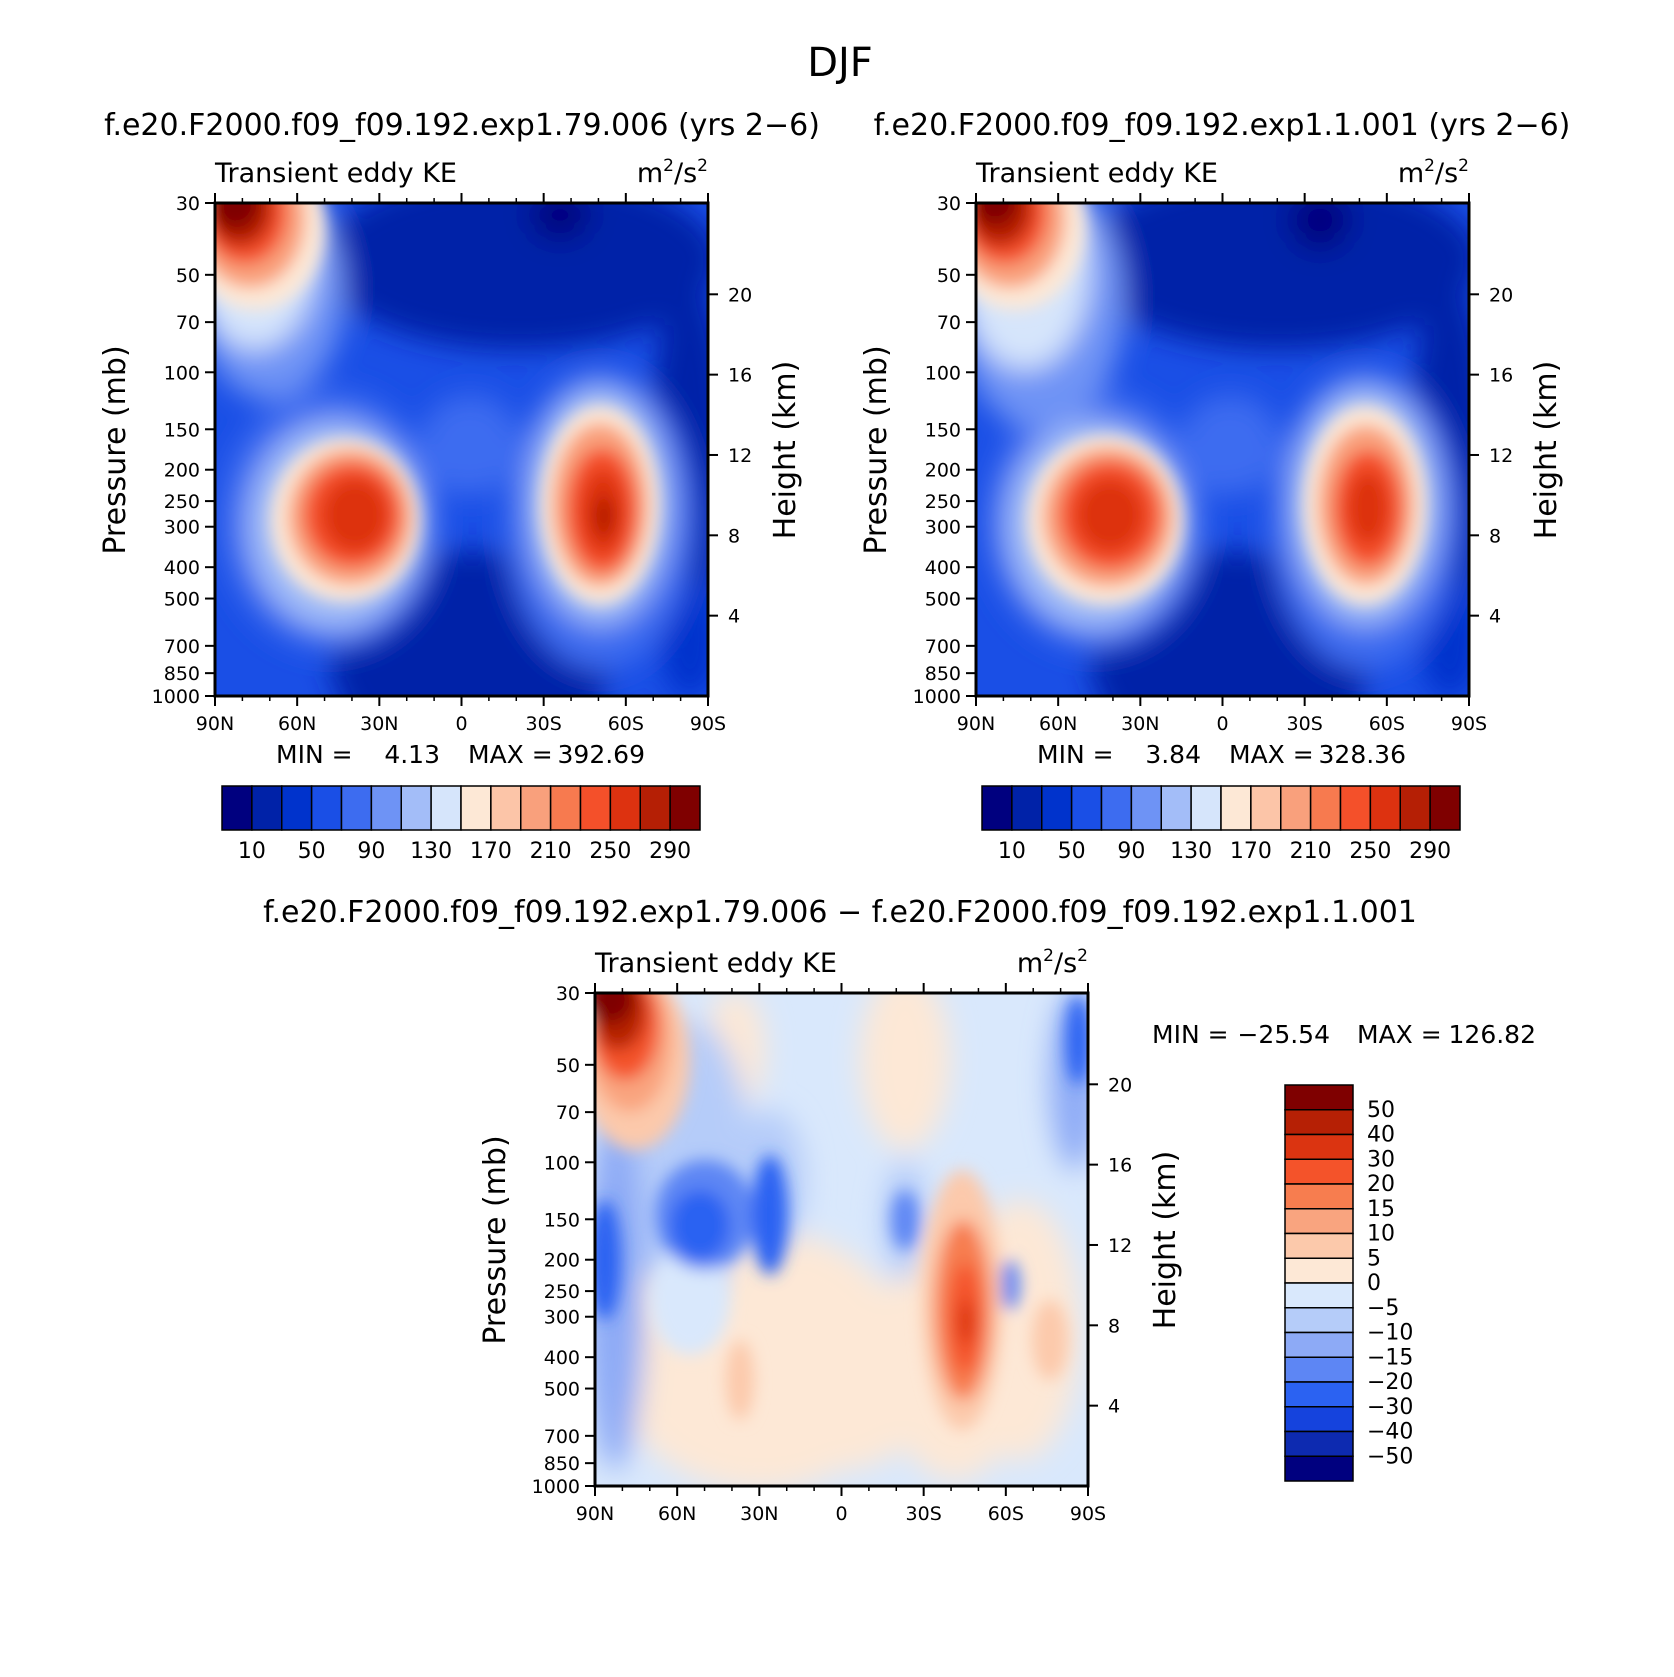  What do you see at coordinates (1012, 851) in the screenshot?
I see `colorbar-label: 10` at bounding box center [1012, 851].